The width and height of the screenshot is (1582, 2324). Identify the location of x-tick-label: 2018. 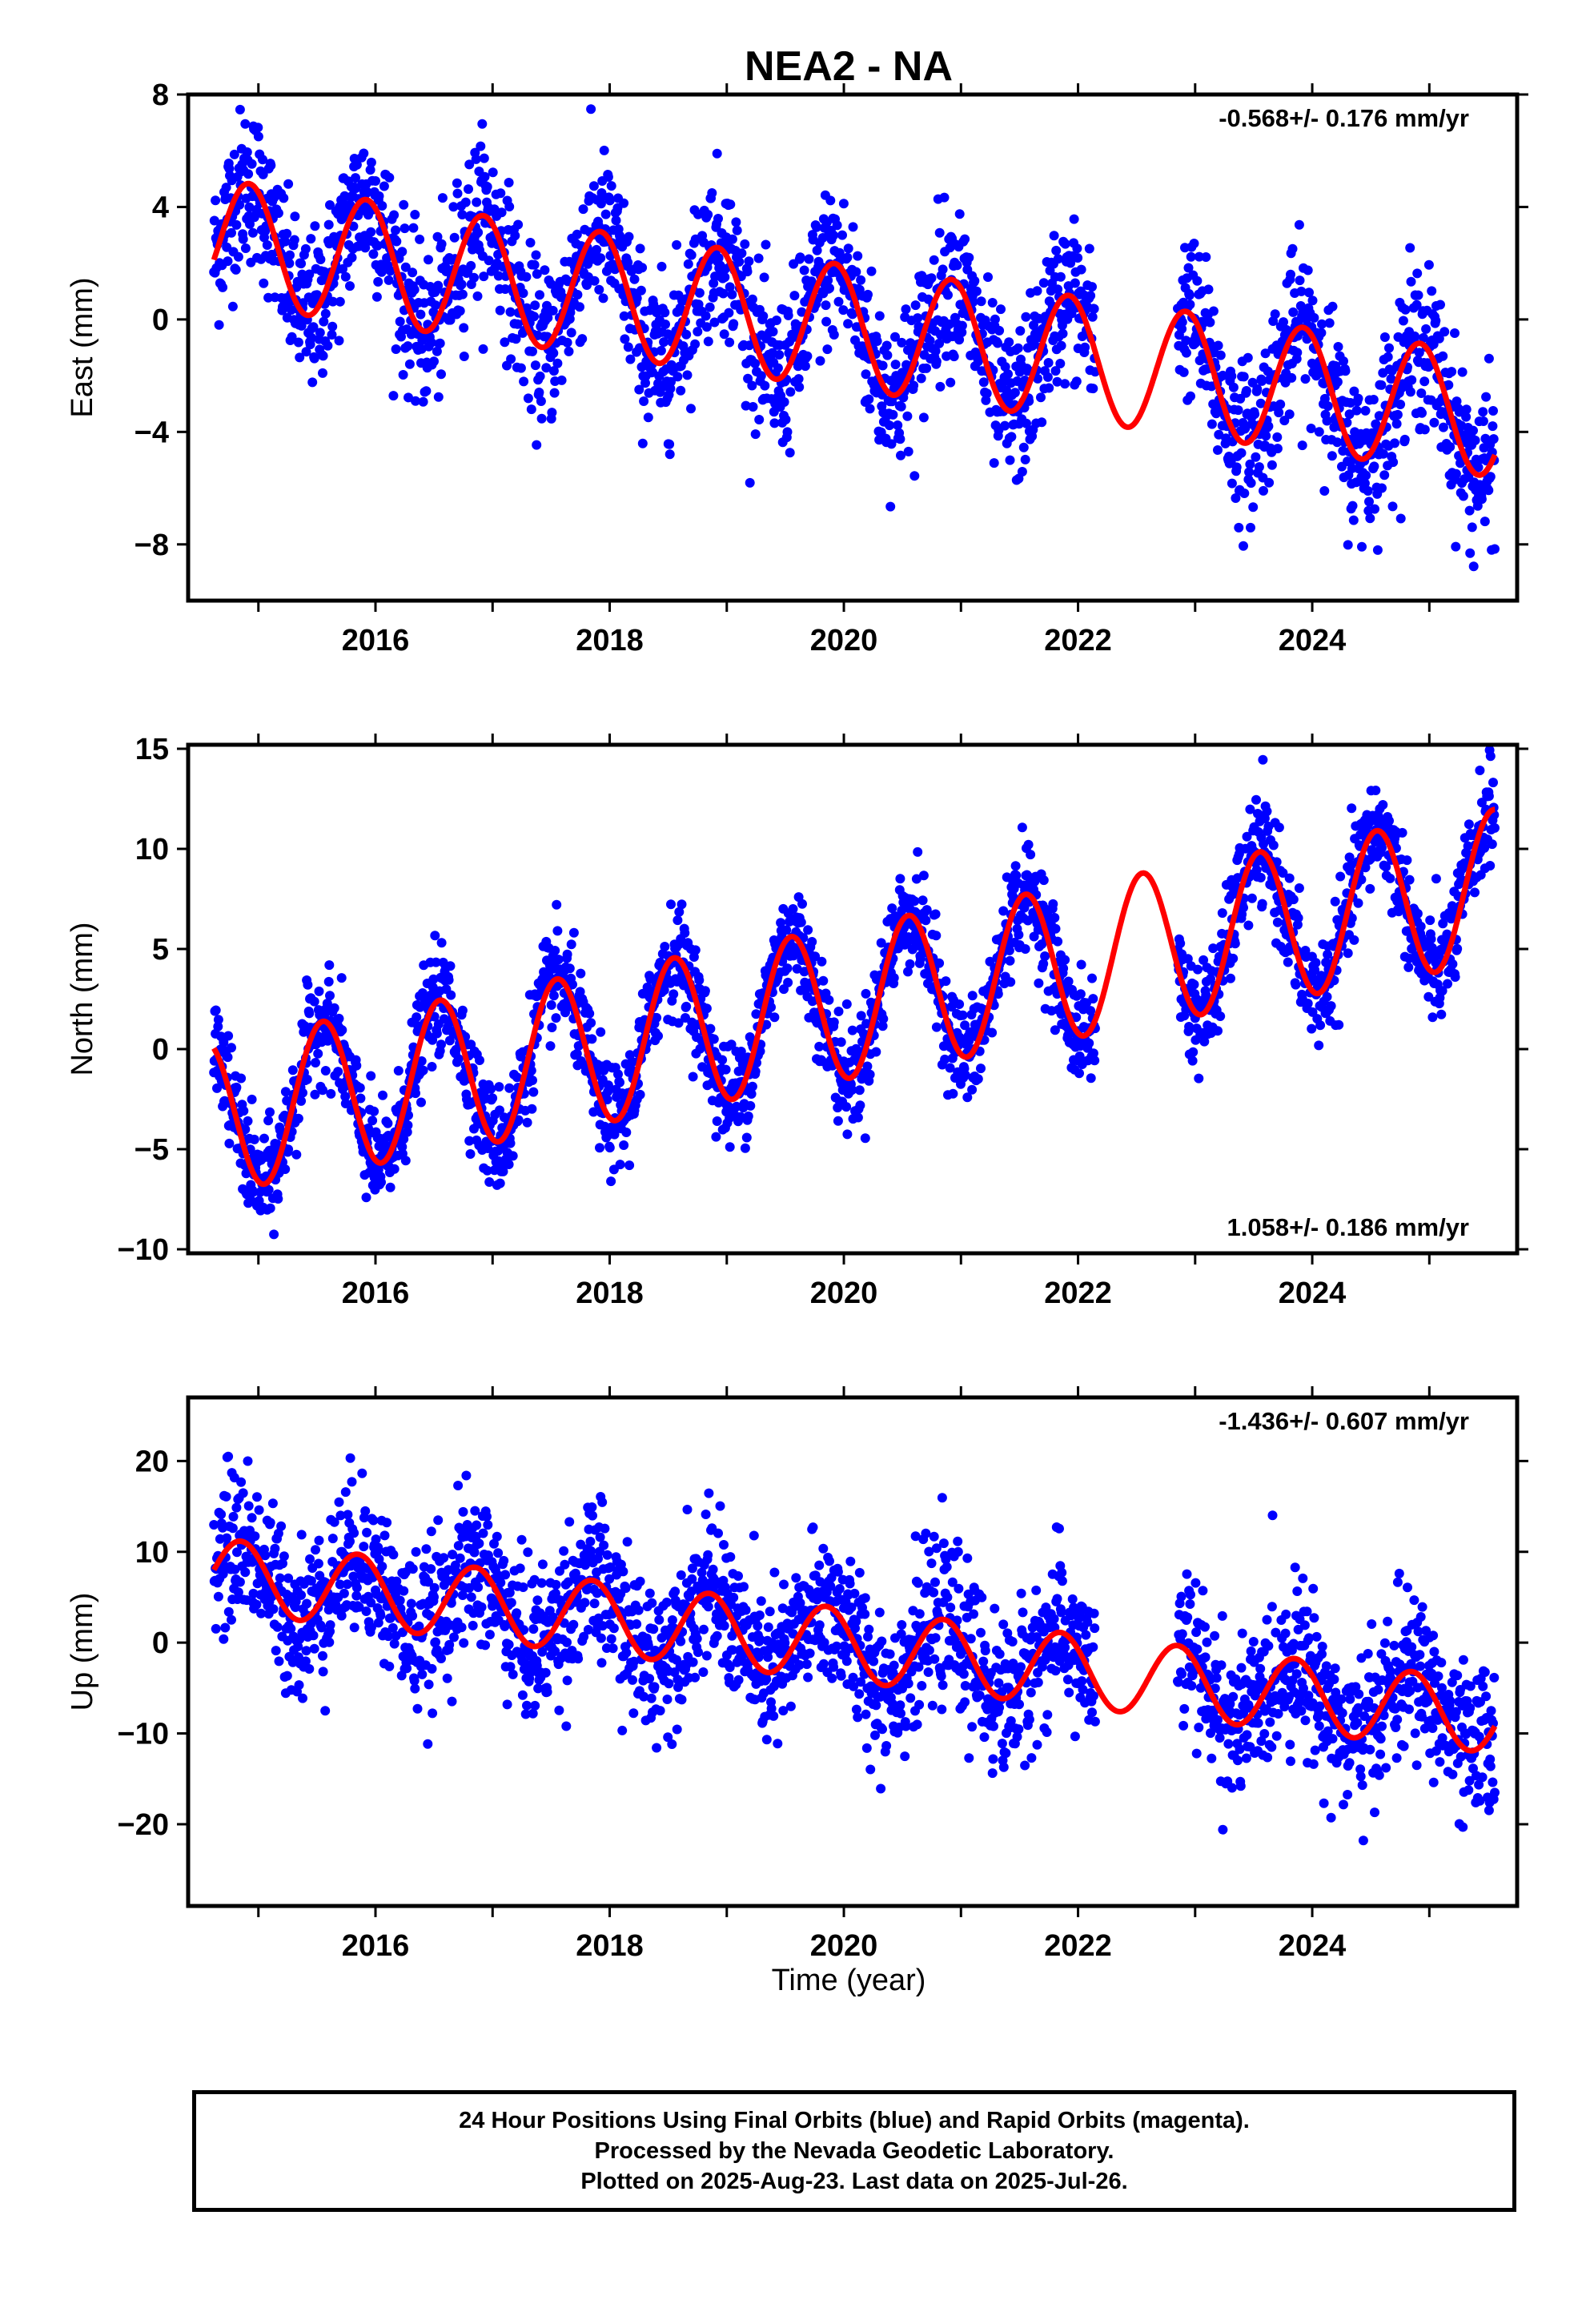
(610, 640).